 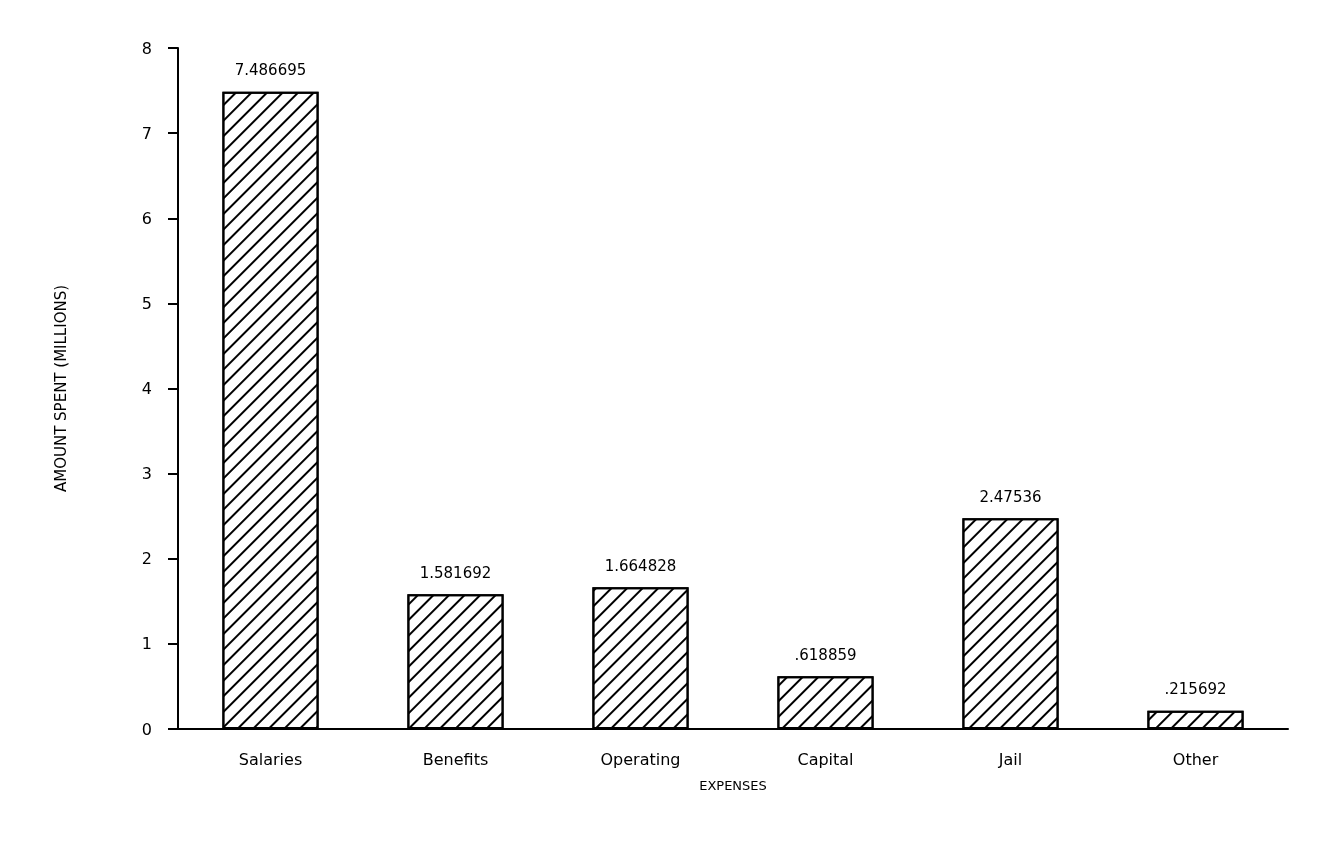 What do you see at coordinates (146, 388) in the screenshot?
I see `y-tick-label: 4` at bounding box center [146, 388].